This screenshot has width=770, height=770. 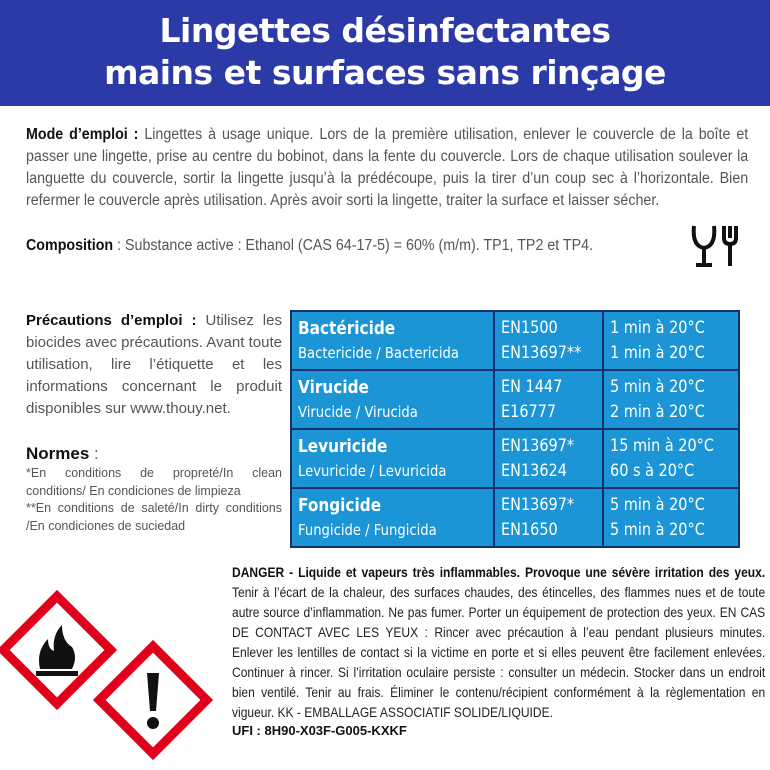 What do you see at coordinates (385, 30) in the screenshot?
I see `title-line-1: Lingettes désinfectantes` at bounding box center [385, 30].